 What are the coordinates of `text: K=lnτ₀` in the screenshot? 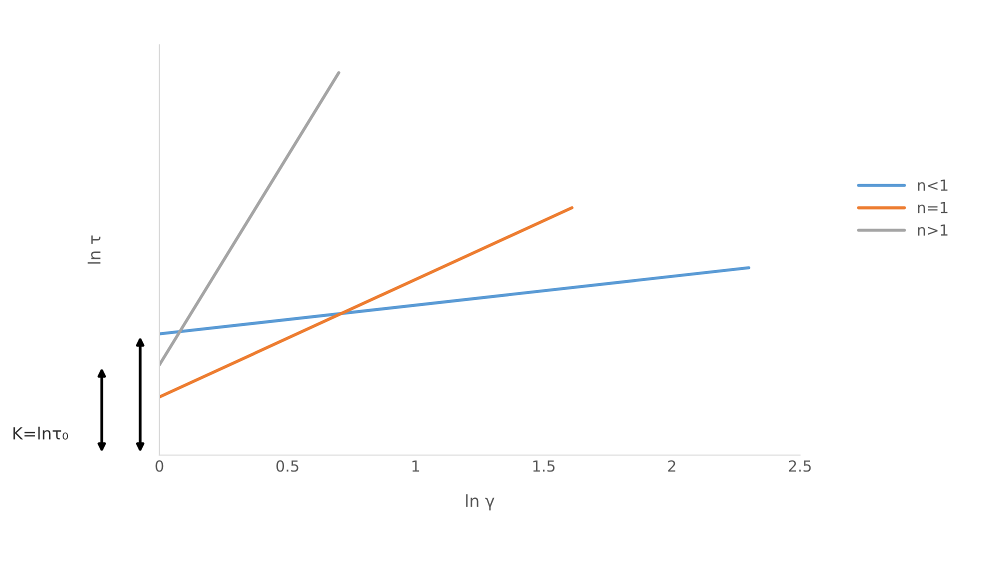 It's located at (40, 433).